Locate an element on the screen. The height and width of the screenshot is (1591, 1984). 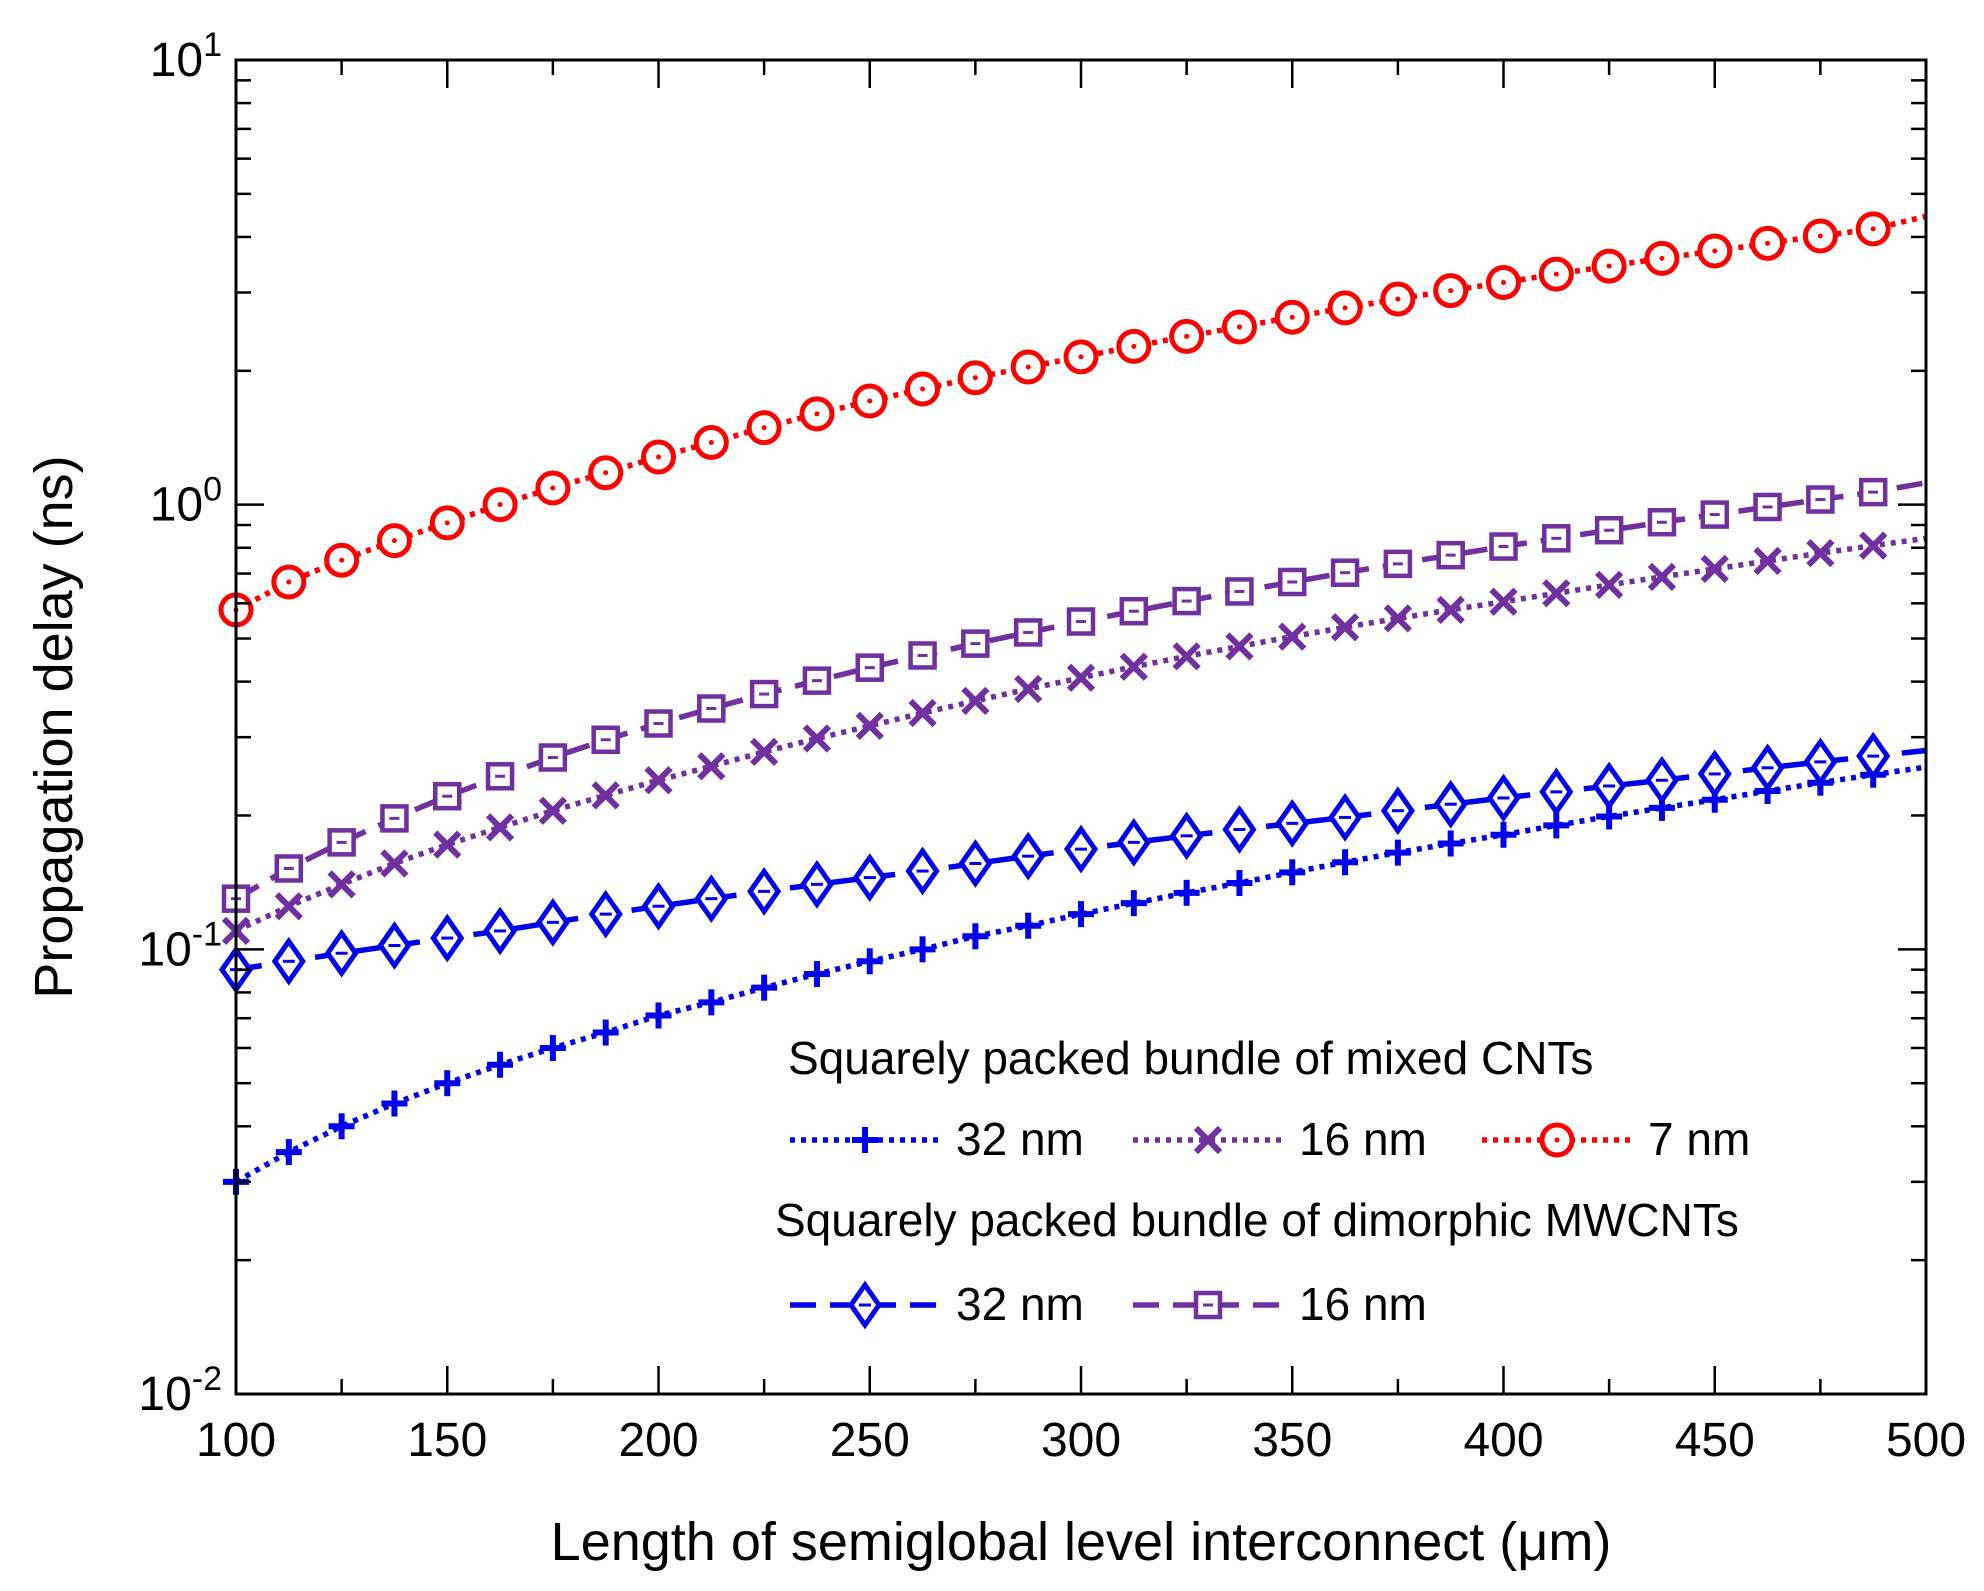
y-tick-exponent: 1 is located at coordinates (212, 45).